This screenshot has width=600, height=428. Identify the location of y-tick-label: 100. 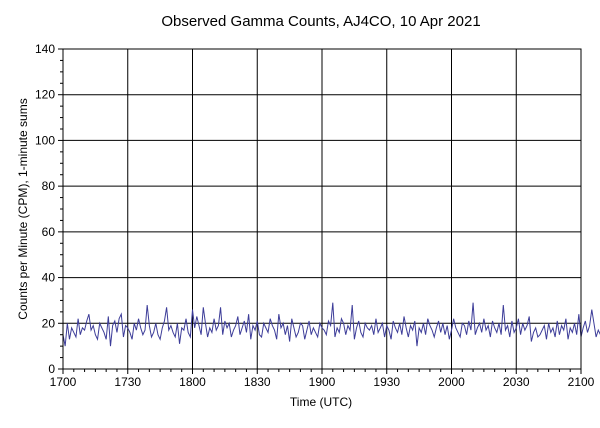
(45, 140).